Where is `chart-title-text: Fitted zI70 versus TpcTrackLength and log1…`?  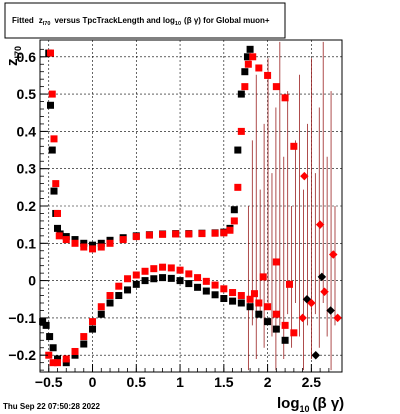
chart-title-text: Fitted zI70 versus TpcTrackLength and log1… is located at coordinates (141, 21).